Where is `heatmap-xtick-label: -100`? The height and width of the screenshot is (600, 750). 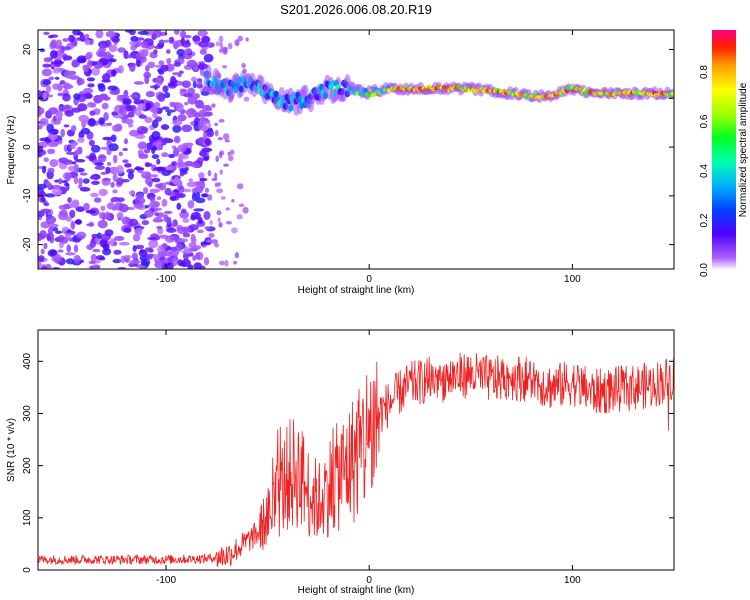
heatmap-xtick-label: -100 is located at coordinates (166, 279).